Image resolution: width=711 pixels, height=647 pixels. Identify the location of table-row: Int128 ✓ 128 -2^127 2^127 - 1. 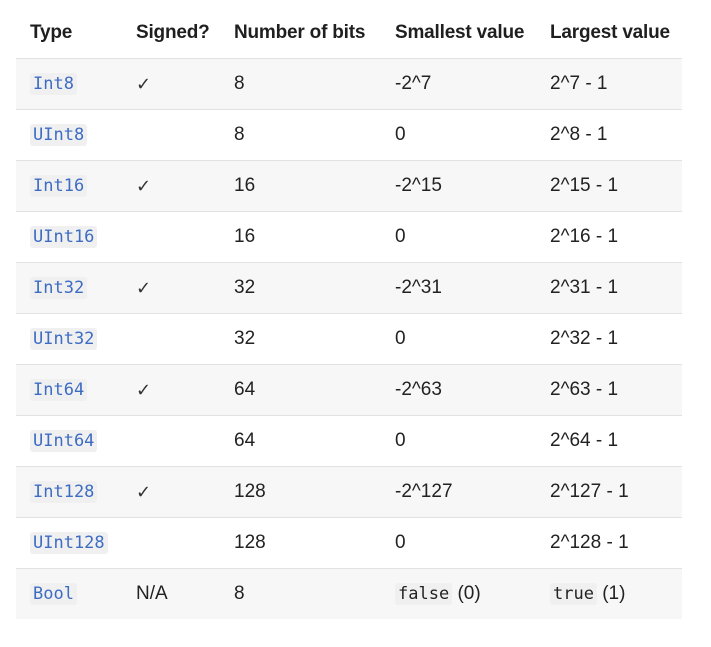
(349, 492).